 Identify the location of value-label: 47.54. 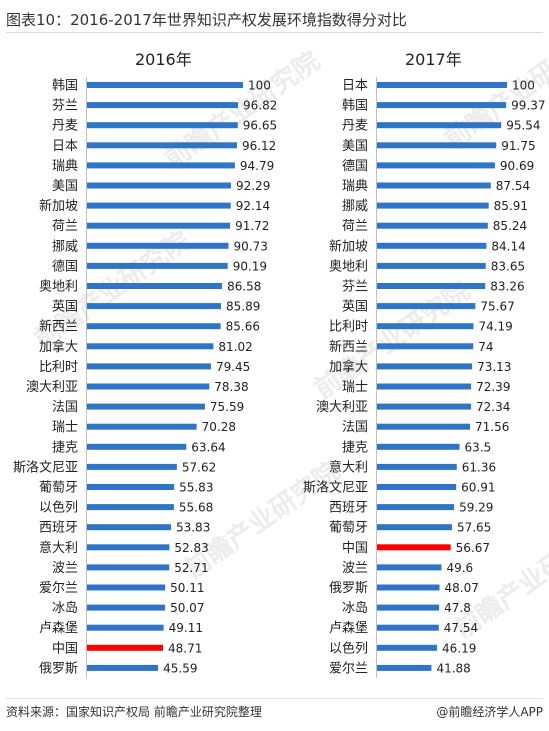
(461, 628).